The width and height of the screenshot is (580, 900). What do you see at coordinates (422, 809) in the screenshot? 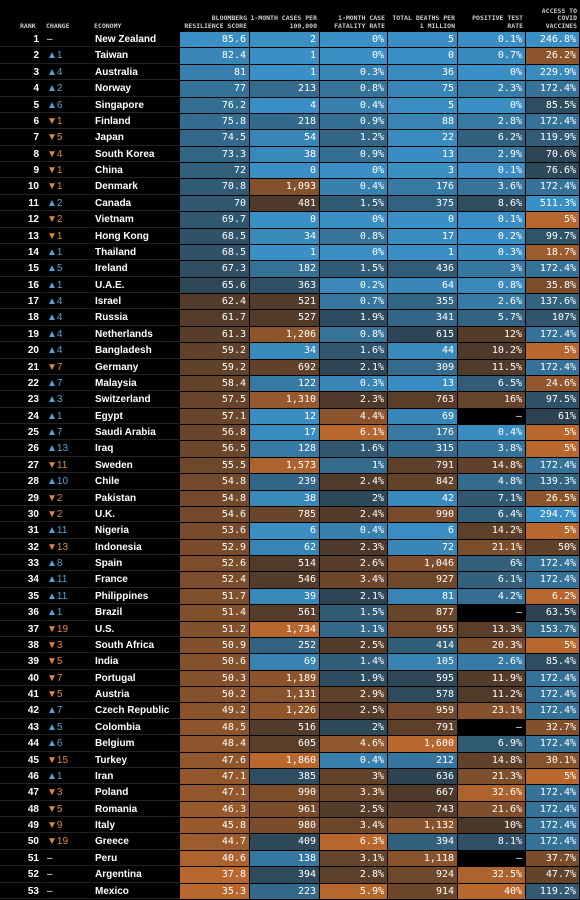
I see `deaths: 743` at bounding box center [422, 809].